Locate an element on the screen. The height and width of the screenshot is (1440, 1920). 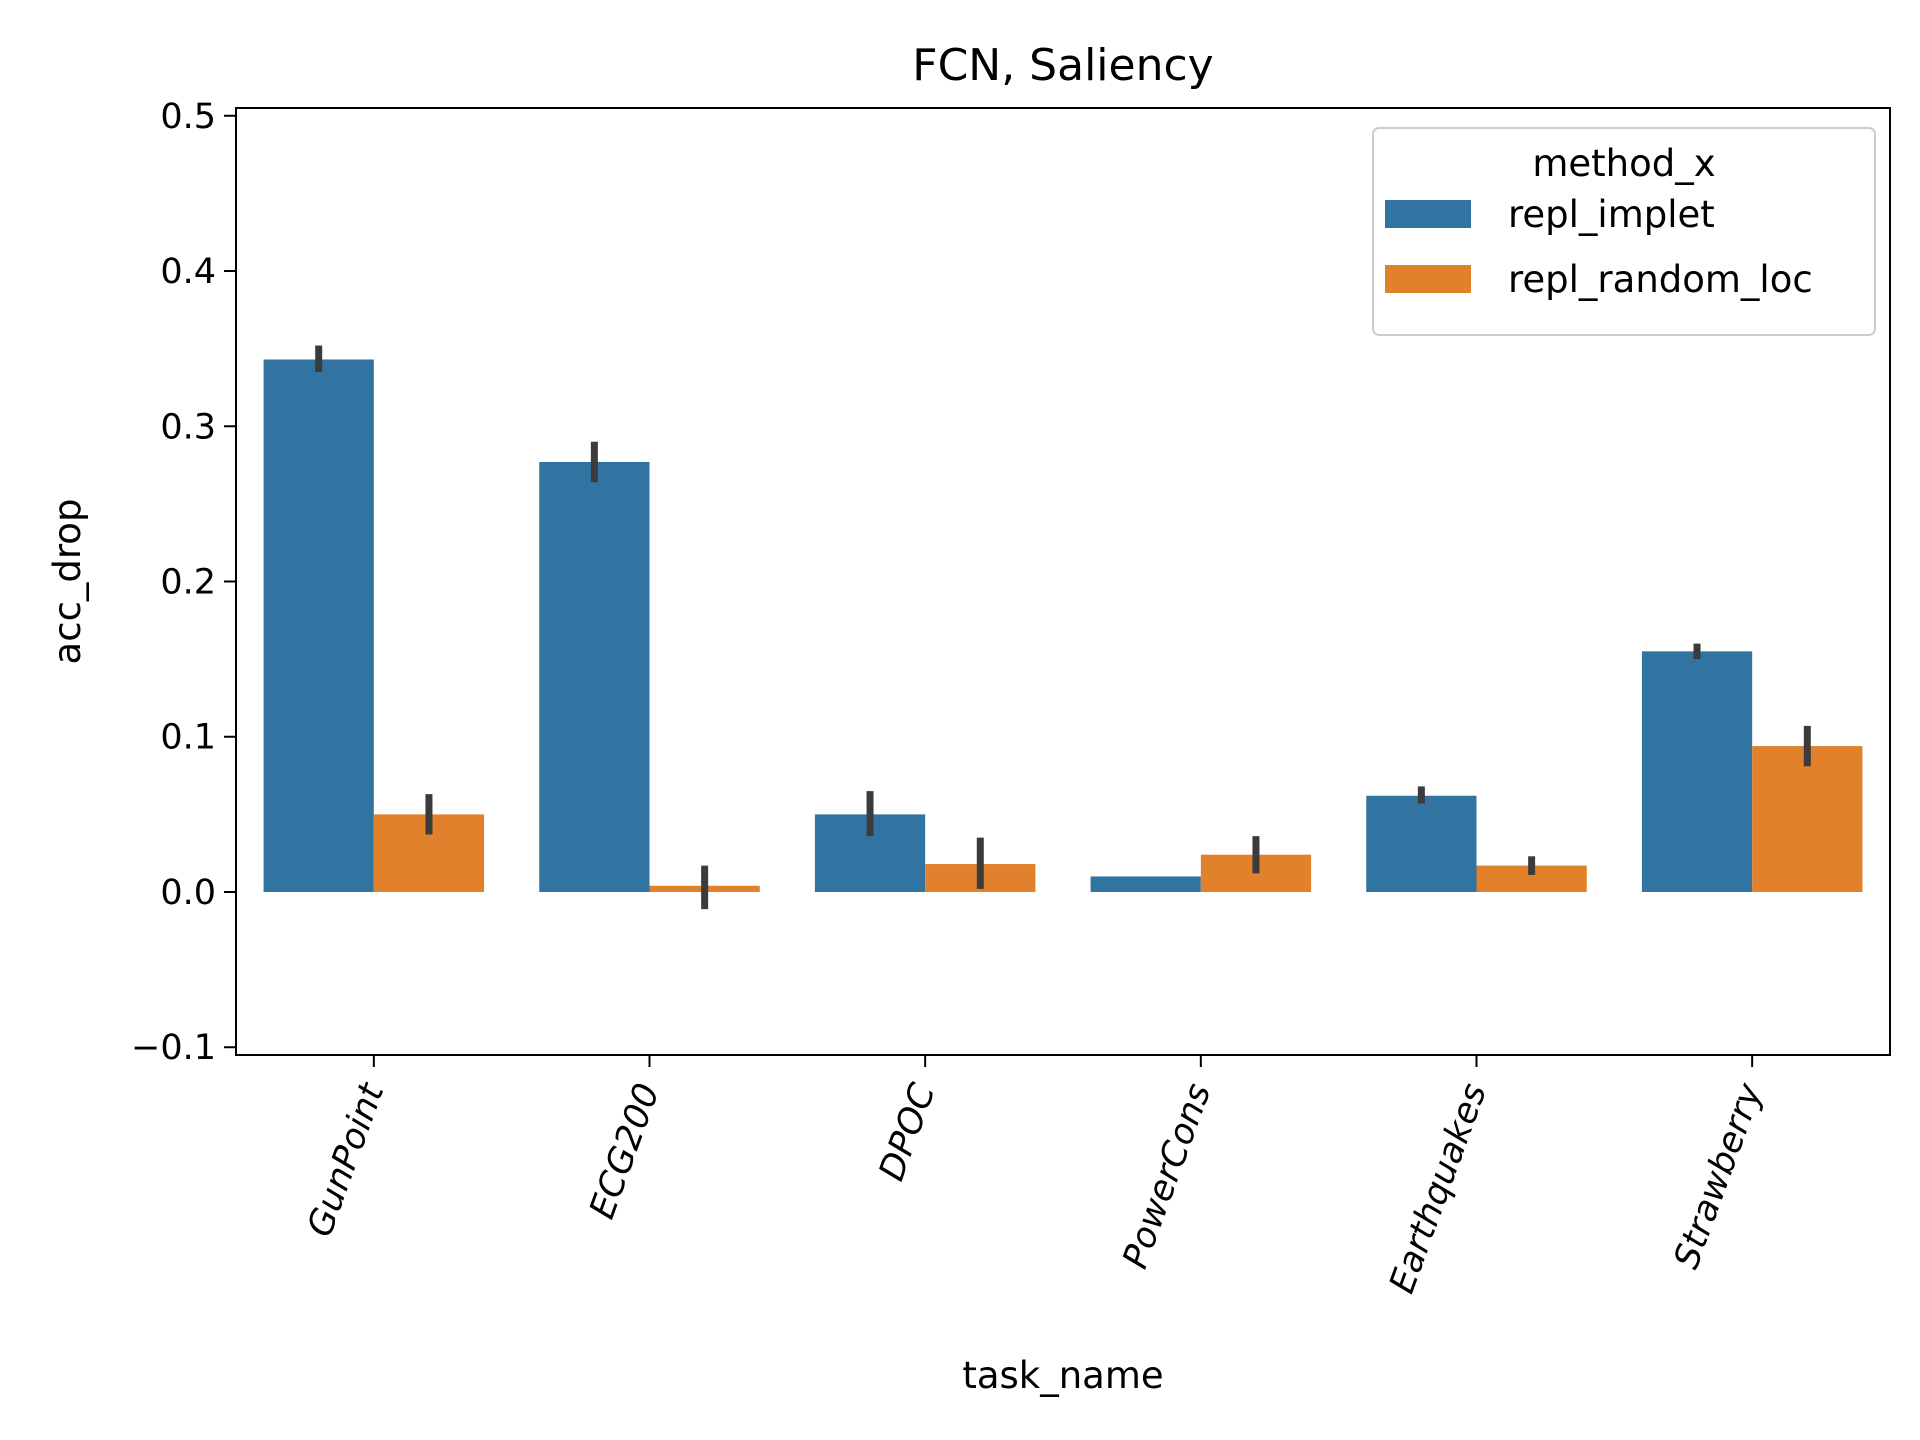
bar-repl_implet-ECG200 is located at coordinates (594, 676).